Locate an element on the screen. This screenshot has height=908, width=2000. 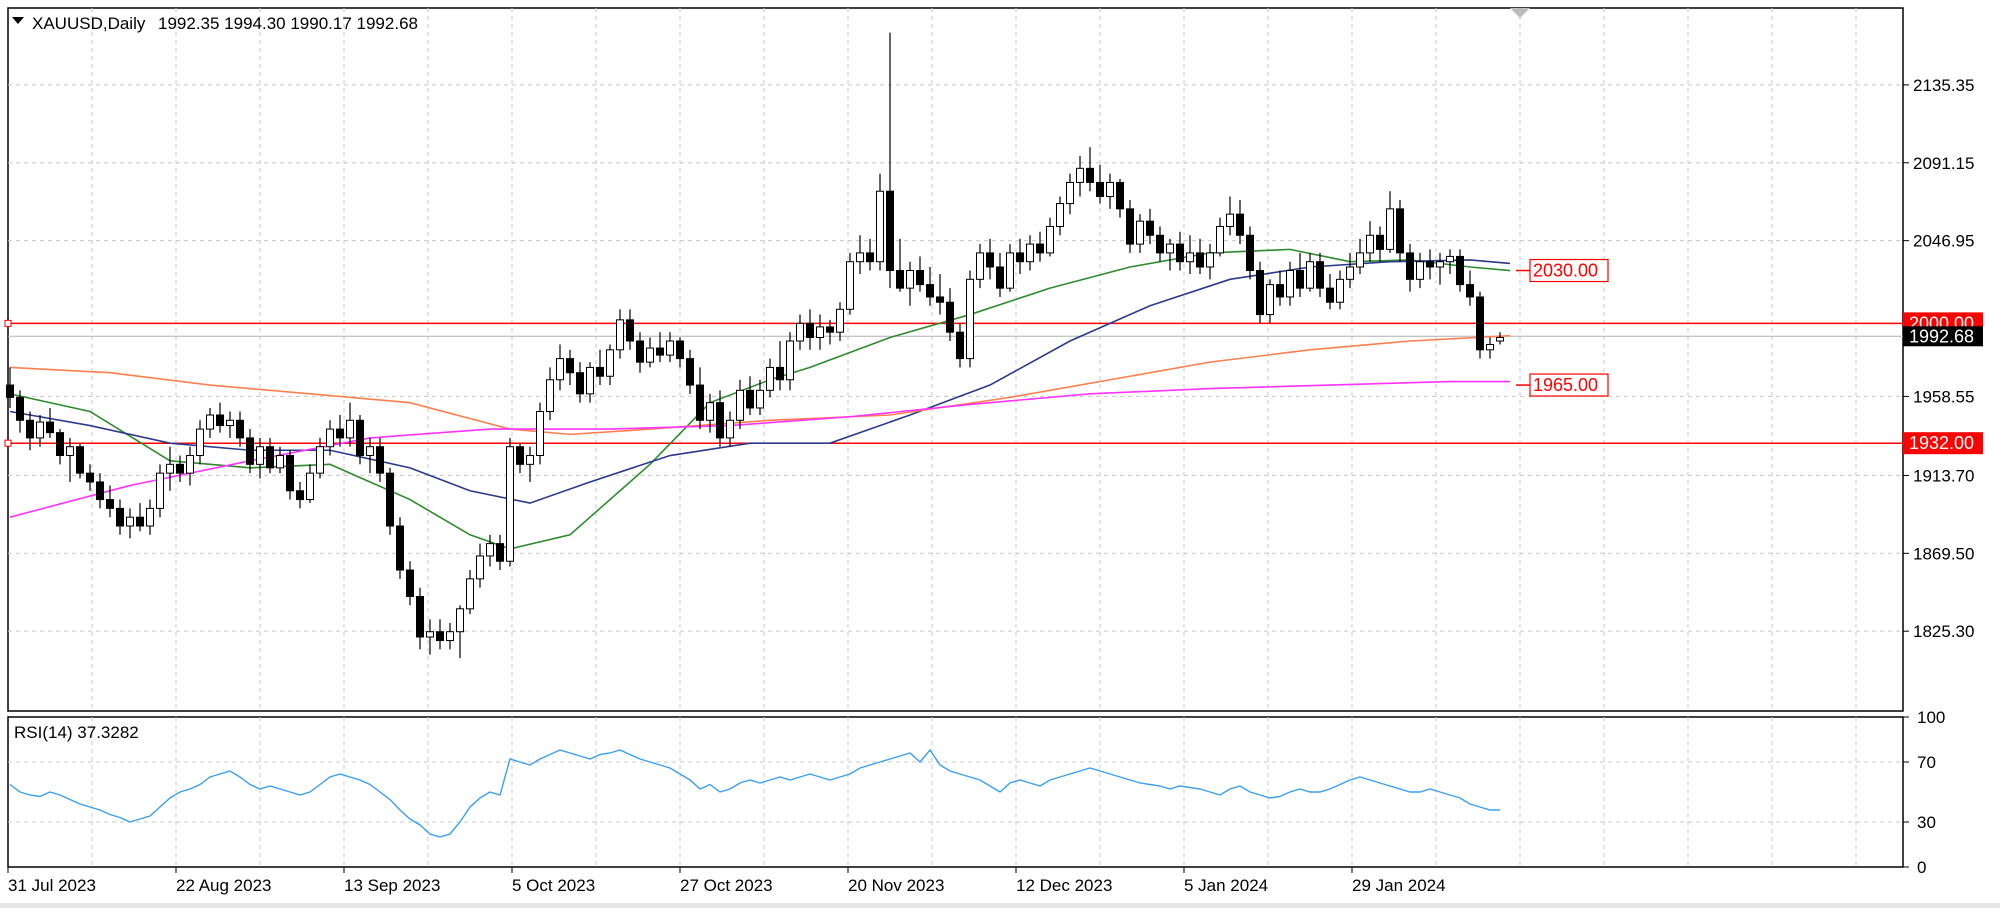
price-tick-label: 1869.50 is located at coordinates (1943, 553).